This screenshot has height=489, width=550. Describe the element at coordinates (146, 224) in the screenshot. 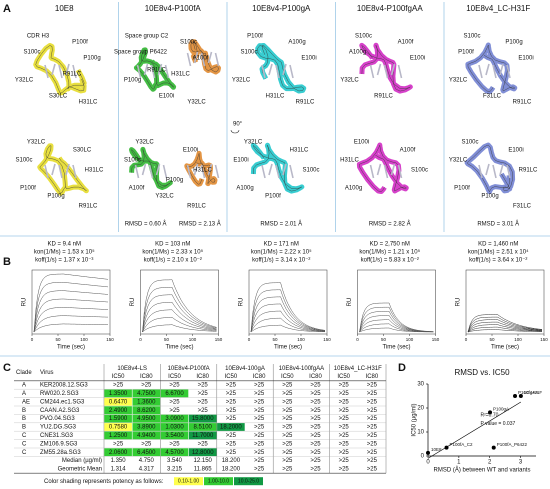

I see `rmsd-label: RMSD = 0.60 Å` at that location.